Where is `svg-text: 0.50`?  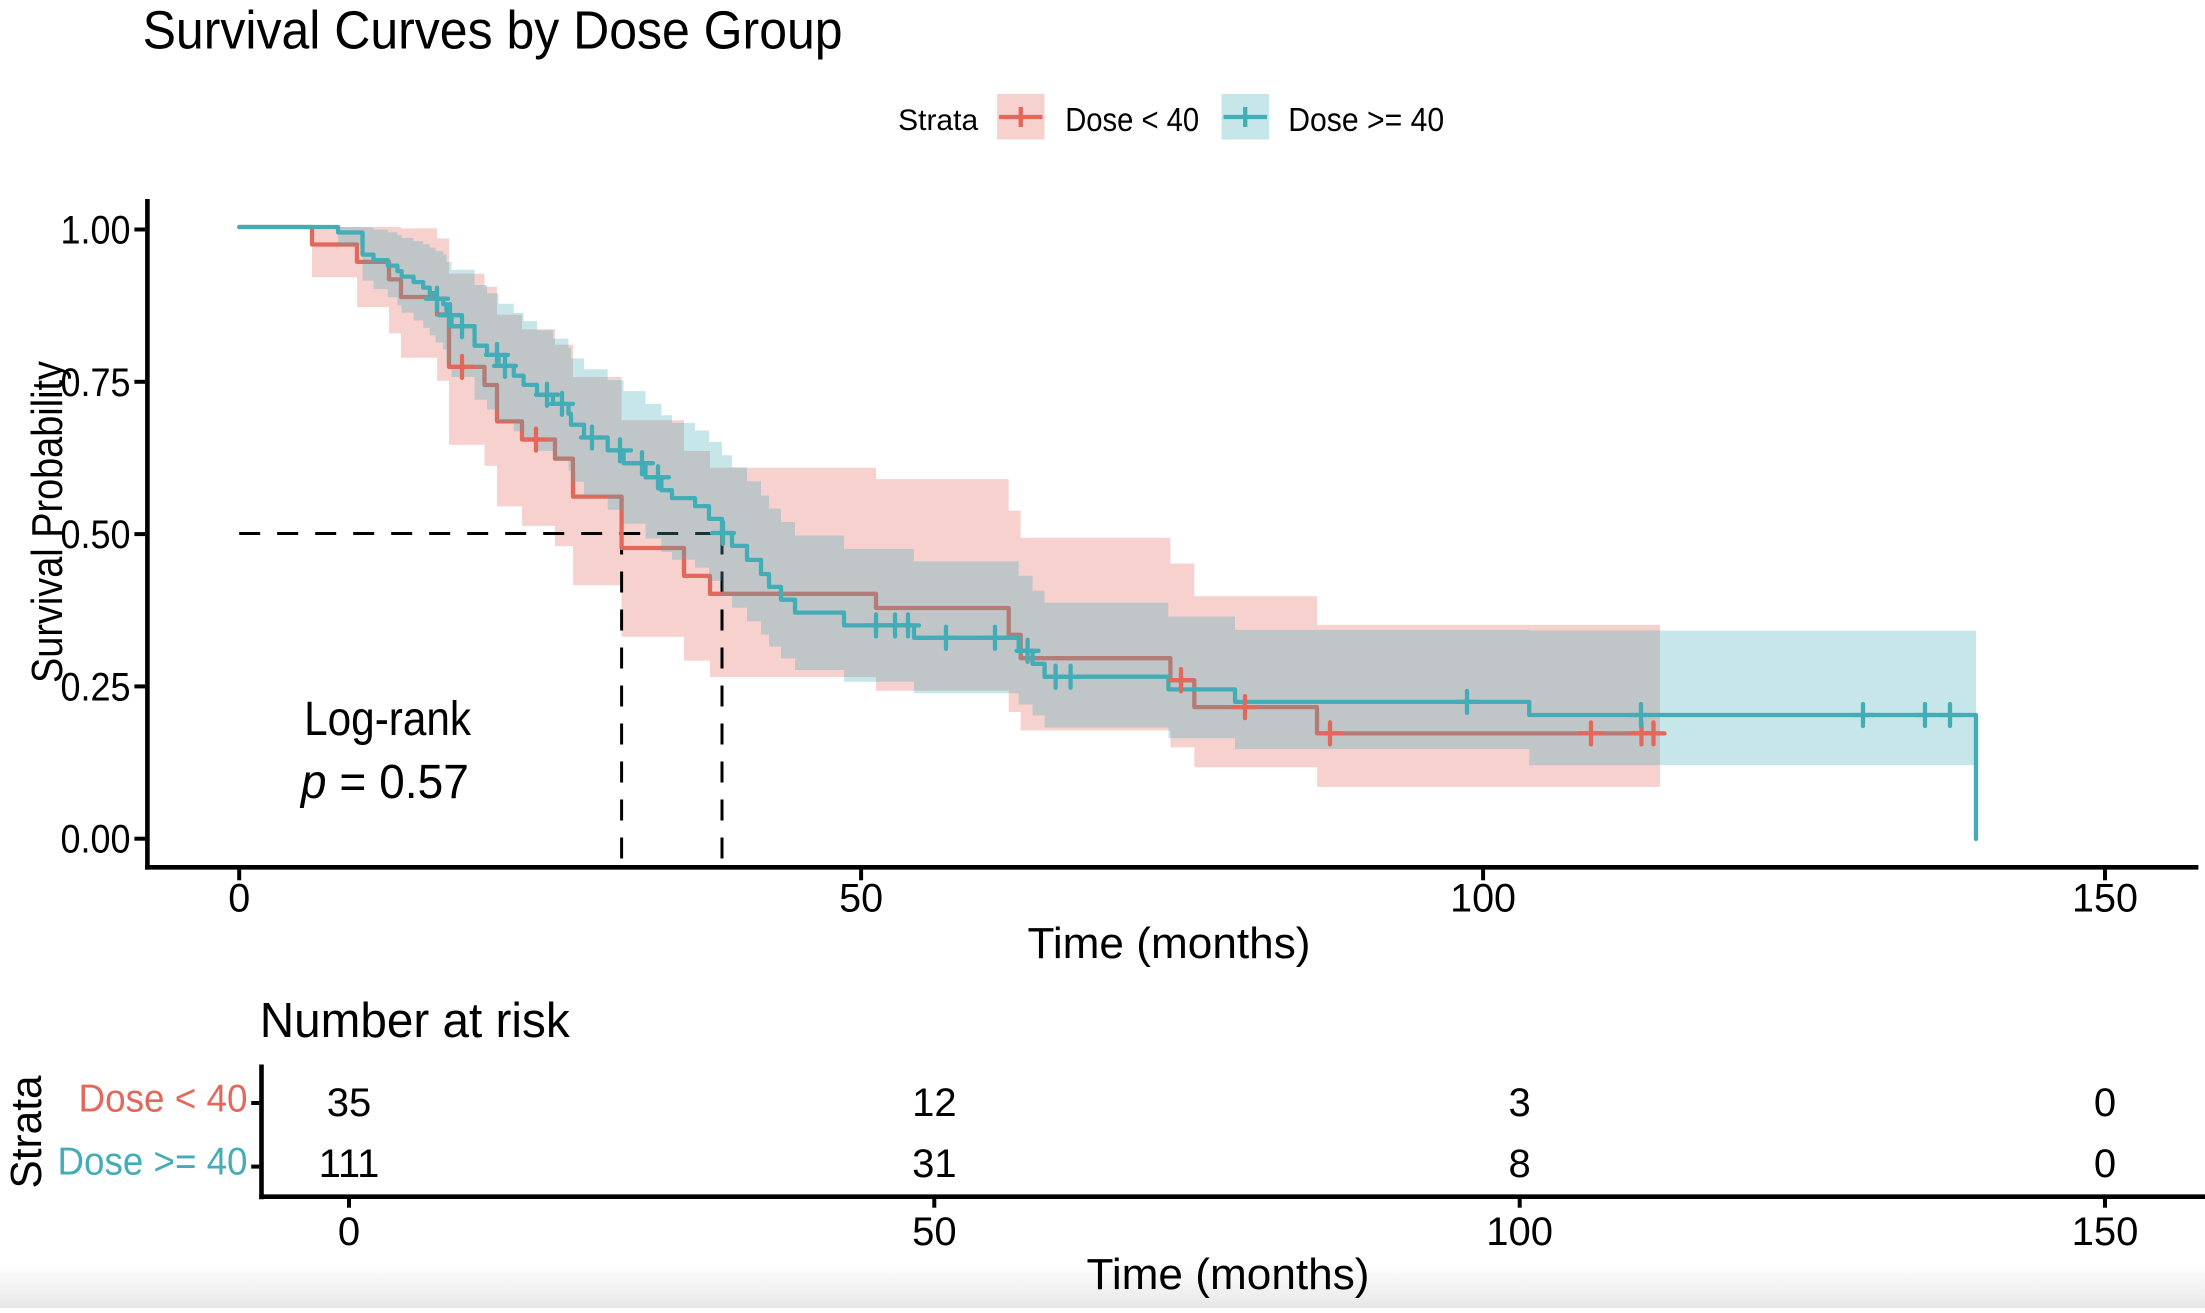
svg-text: 0.50 is located at coordinates (96, 535).